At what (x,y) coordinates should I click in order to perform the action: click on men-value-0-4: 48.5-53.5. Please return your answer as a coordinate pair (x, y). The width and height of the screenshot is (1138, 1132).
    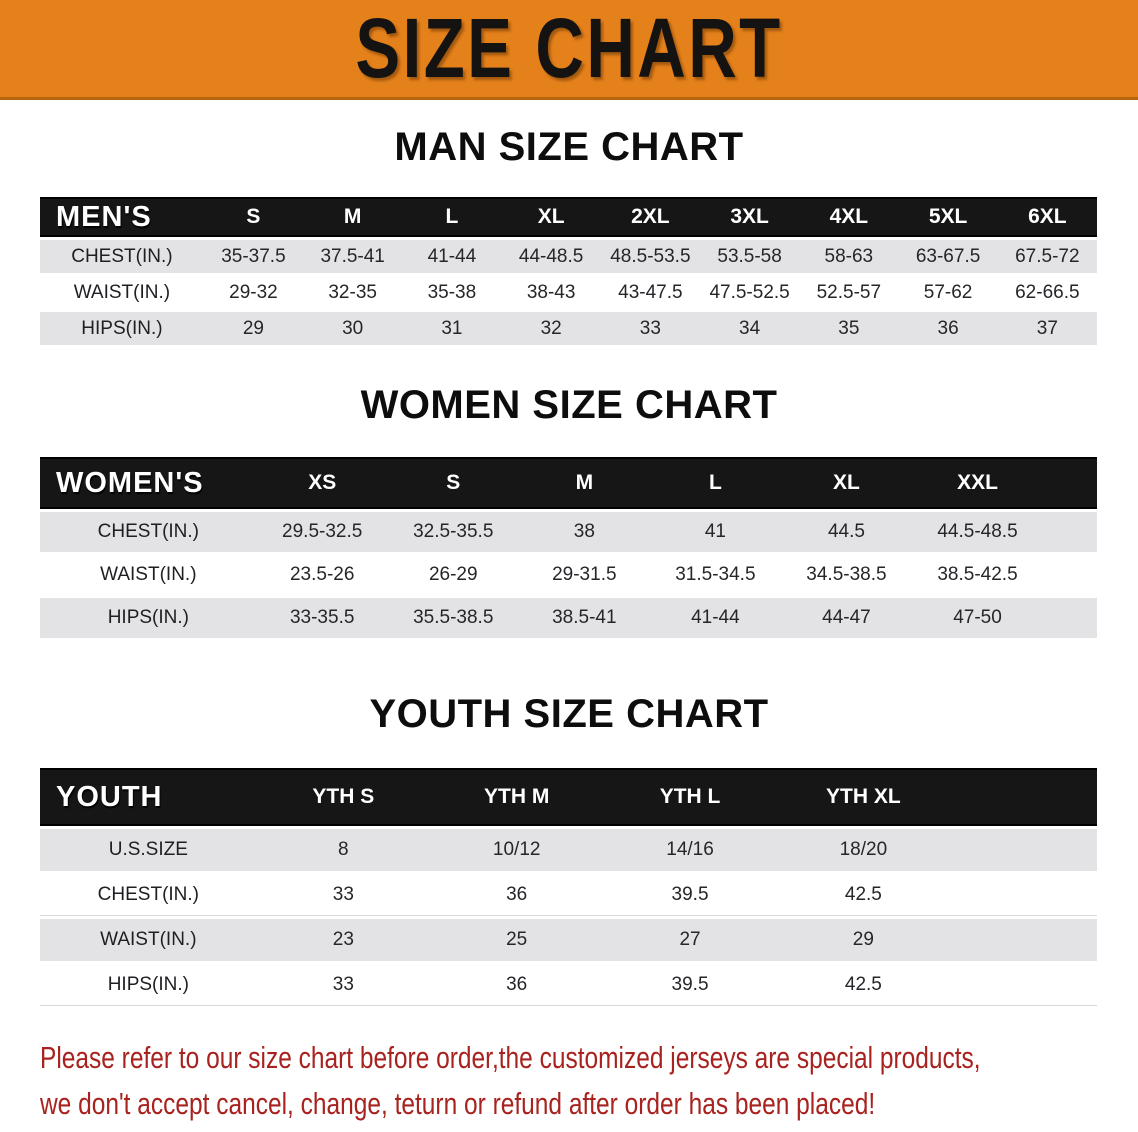
    Looking at the image, I should click on (650, 256).